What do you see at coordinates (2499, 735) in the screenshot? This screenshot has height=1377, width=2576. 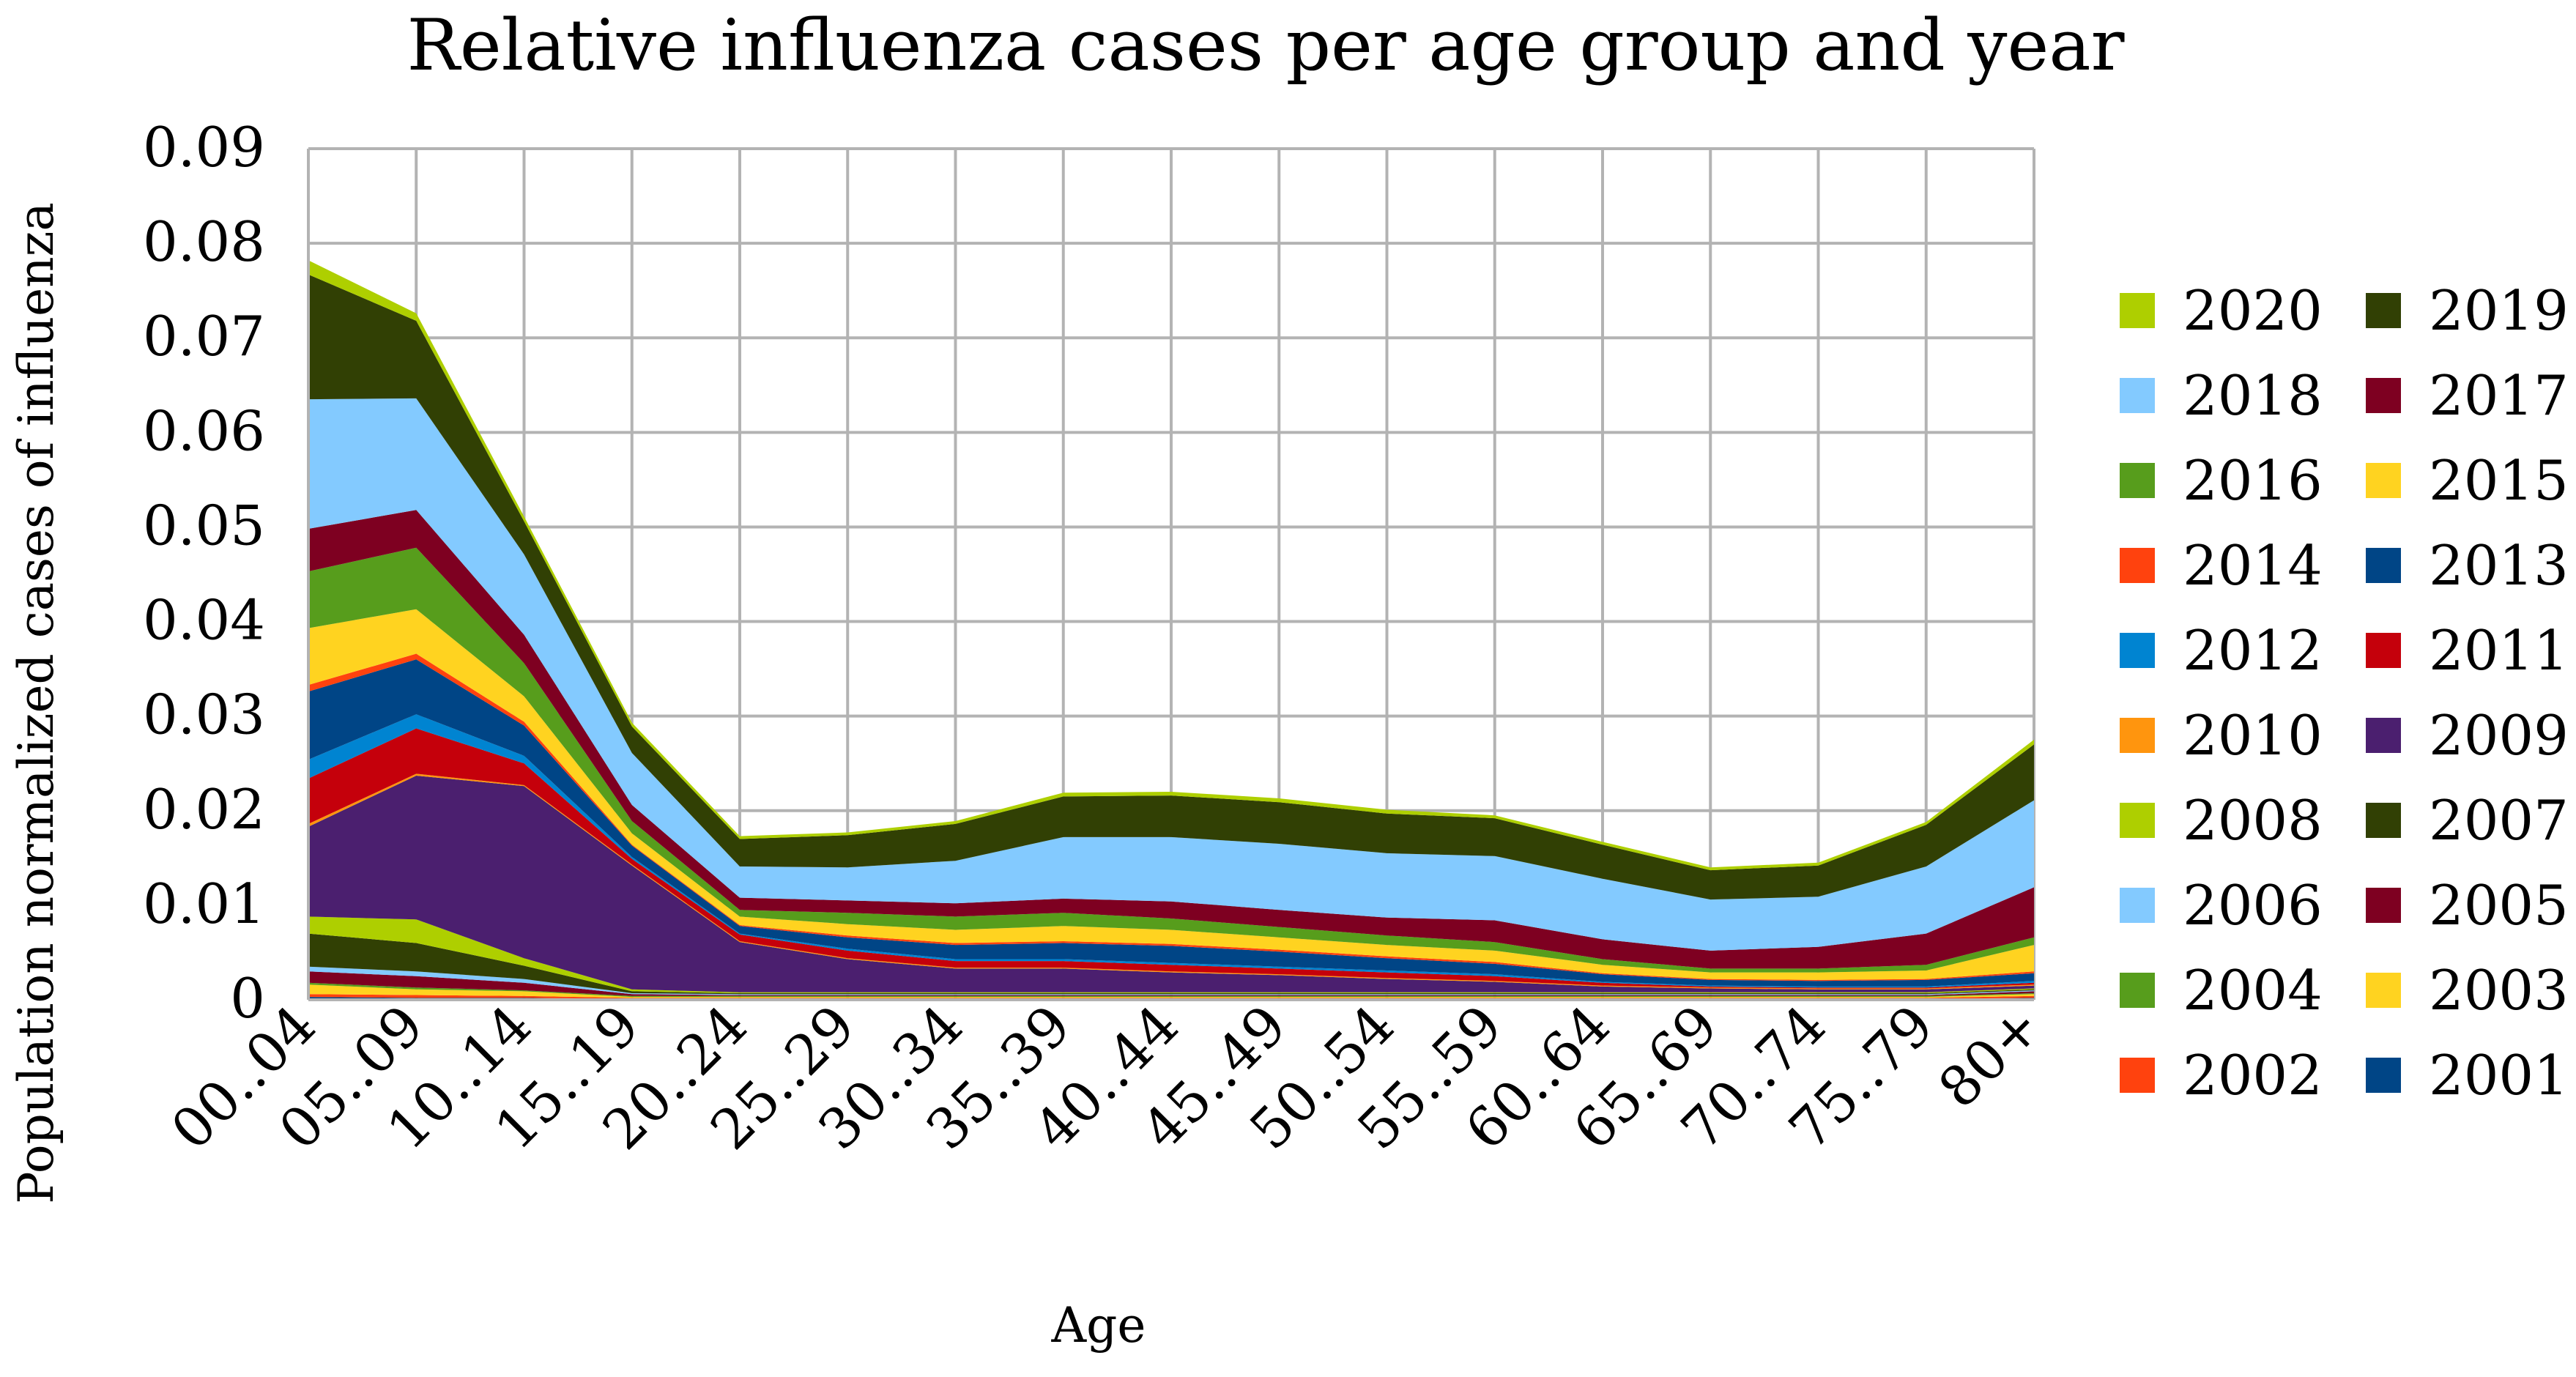 I see `legend-label-2009: 2009` at bounding box center [2499, 735].